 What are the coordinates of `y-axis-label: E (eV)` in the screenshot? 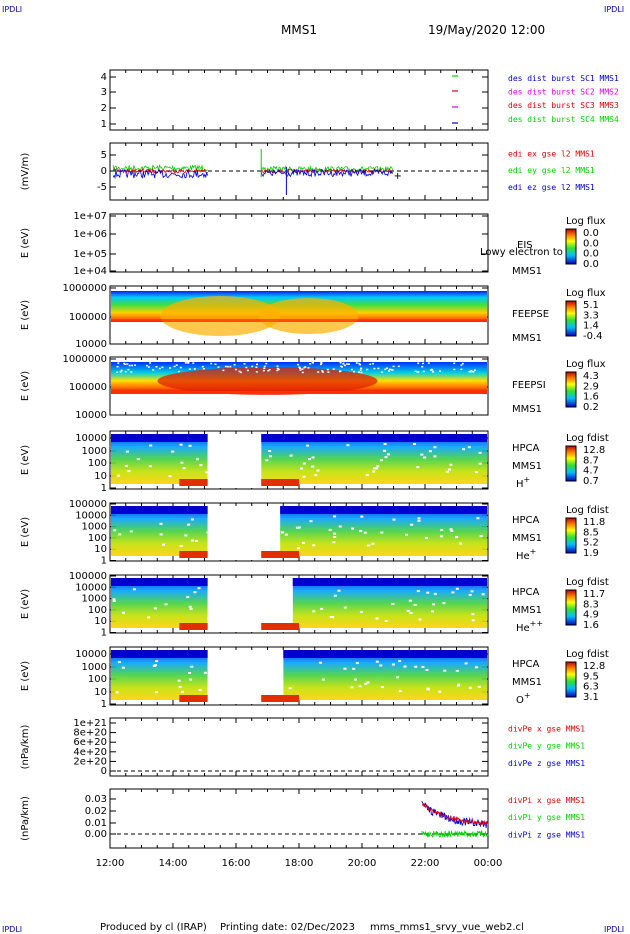 It's located at (25, 315).